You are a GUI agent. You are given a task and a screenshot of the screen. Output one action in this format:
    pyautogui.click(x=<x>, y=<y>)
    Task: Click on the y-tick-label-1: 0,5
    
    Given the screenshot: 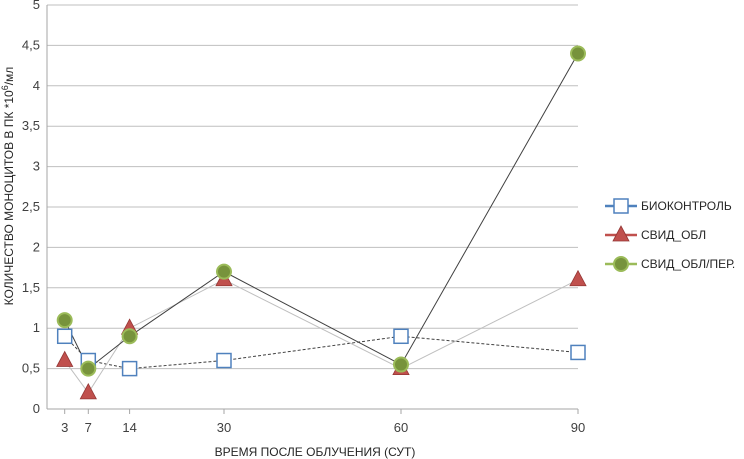 What is the action you would take?
    pyautogui.click(x=31, y=368)
    